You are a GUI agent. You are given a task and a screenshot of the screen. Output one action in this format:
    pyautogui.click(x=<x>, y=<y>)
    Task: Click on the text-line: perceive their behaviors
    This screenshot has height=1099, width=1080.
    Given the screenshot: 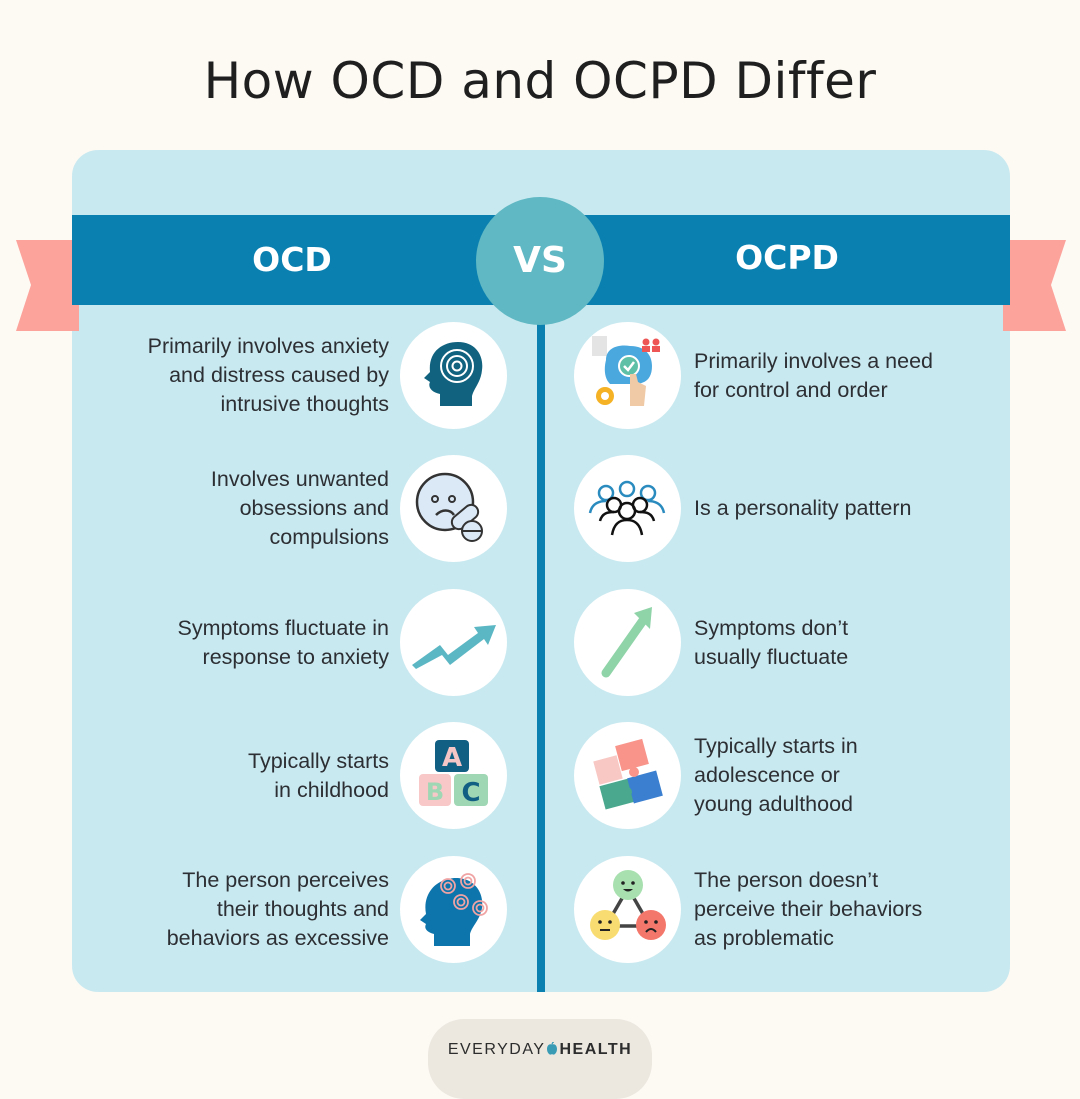 What is the action you would take?
    pyautogui.click(x=808, y=909)
    